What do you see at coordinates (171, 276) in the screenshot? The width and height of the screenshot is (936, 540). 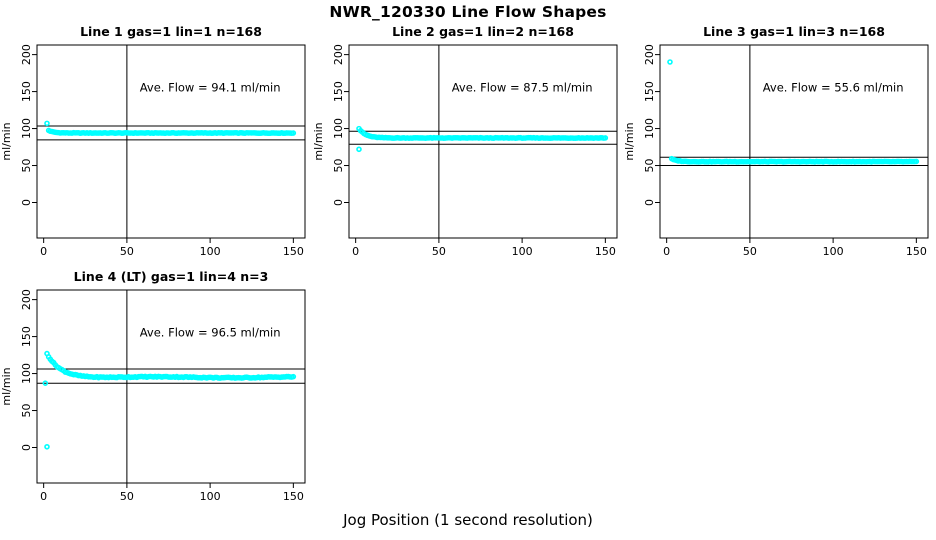 I see `subplot-title: Line 4 (LT) gas=1 lin=4 n=3` at bounding box center [171, 276].